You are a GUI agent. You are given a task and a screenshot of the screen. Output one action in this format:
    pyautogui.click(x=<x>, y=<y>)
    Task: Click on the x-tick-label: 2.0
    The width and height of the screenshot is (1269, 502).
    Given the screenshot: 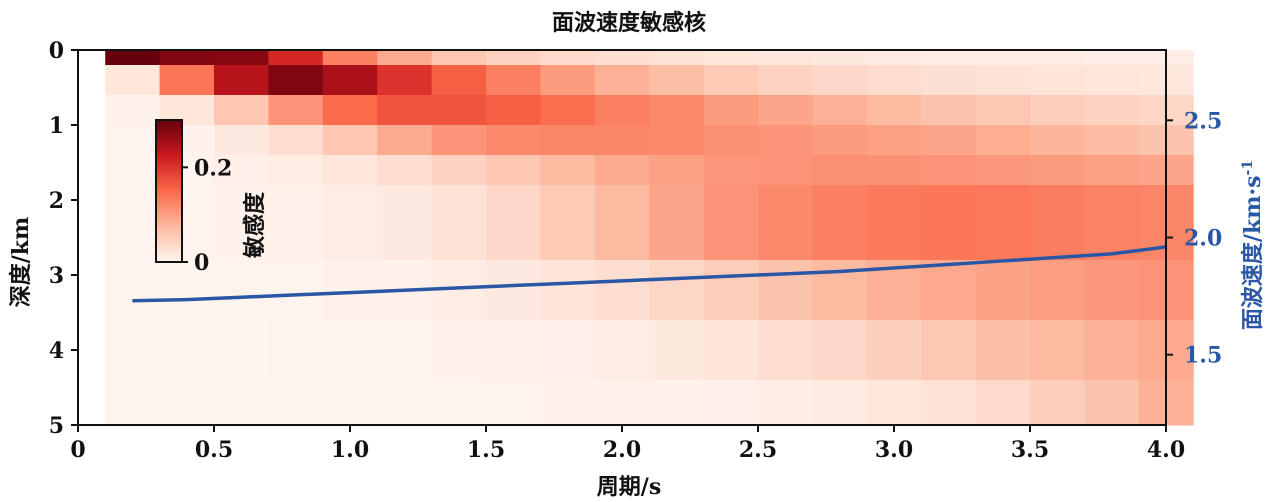 What is the action you would take?
    pyautogui.click(x=622, y=450)
    